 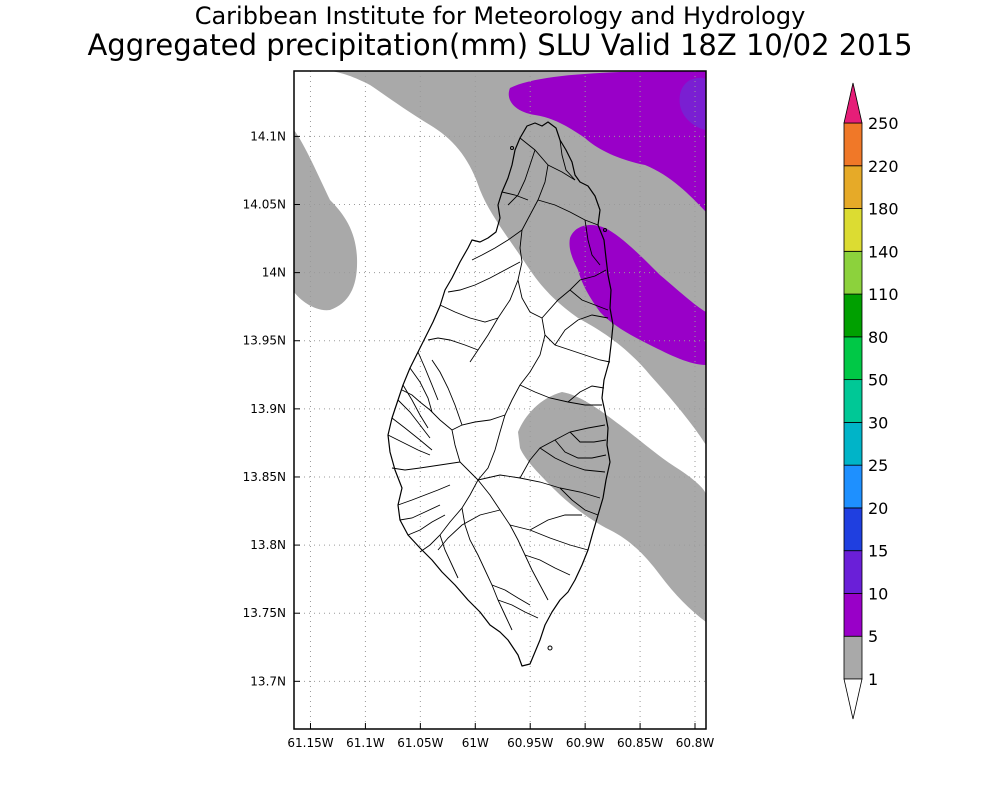 I want to click on lon-tick-label: 61.15W, so click(x=310, y=743).